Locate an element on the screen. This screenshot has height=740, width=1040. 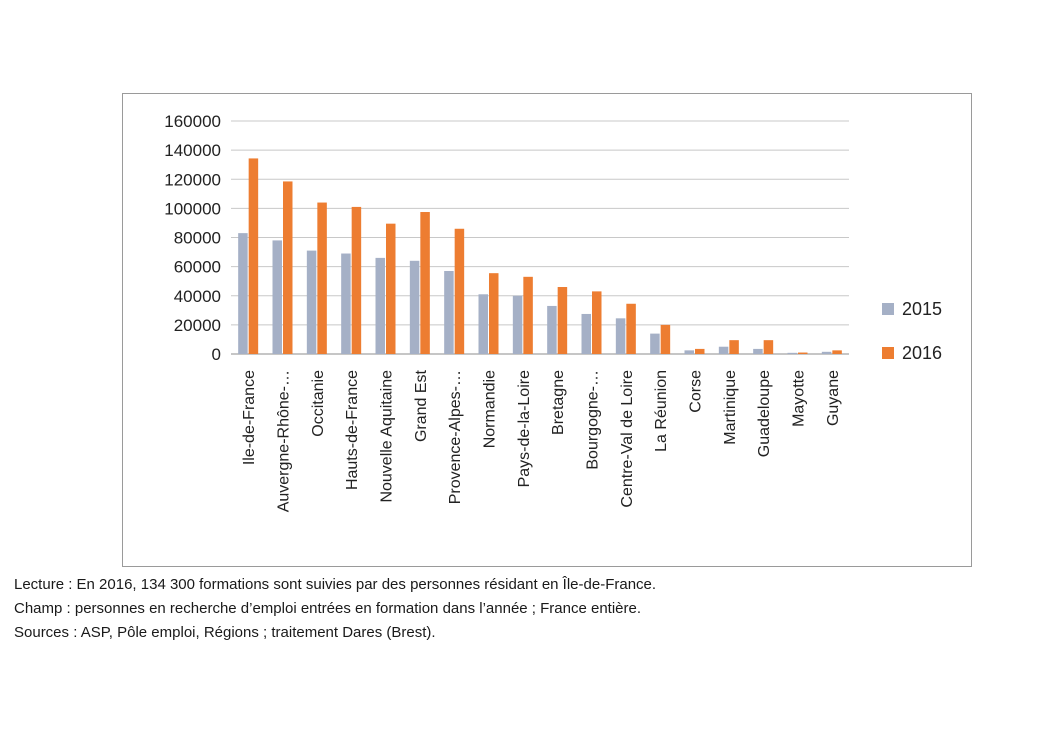
x-tick-label: Ile-de-France is located at coordinates (249, 417).